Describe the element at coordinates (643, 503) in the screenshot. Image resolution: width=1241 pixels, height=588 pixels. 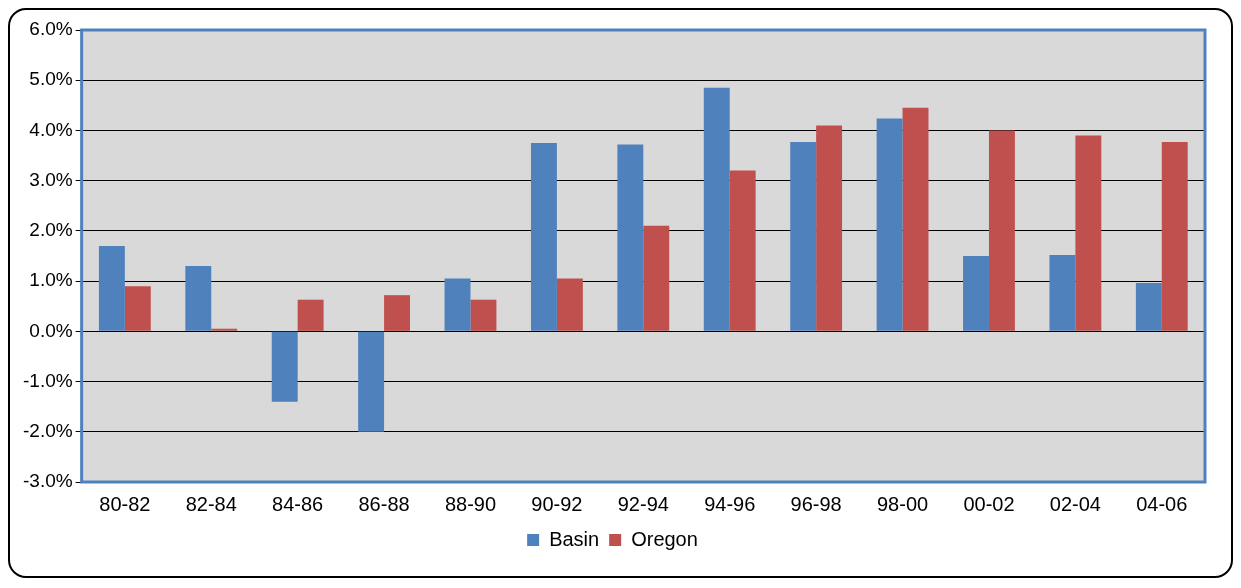
I see `x-tick-label: 92-94` at that location.